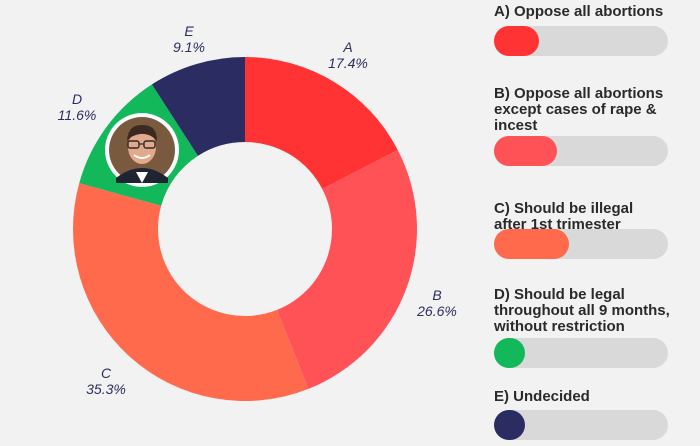 The width and height of the screenshot is (700, 446). I want to click on politician-portrait, so click(142, 150).